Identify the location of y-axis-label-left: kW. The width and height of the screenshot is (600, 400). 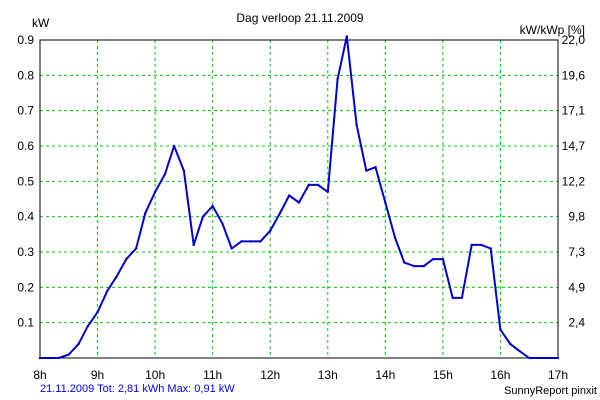
(41, 23).